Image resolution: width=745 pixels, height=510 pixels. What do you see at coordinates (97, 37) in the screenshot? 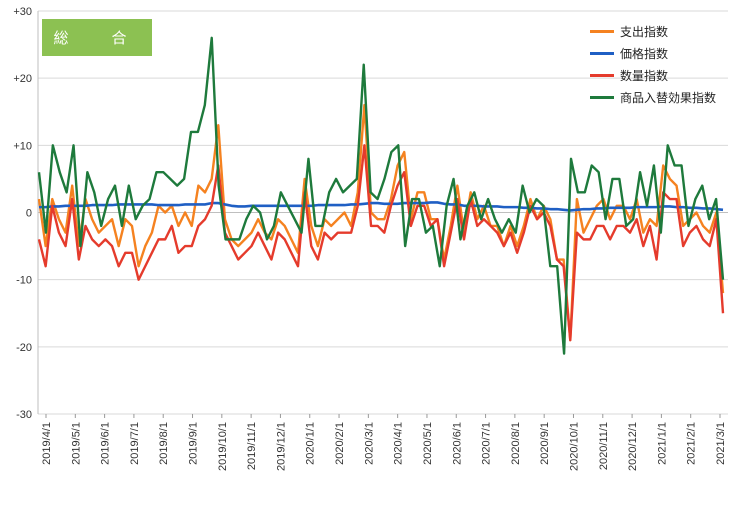
I see `chart-title-badge: 総 合` at bounding box center [97, 37].